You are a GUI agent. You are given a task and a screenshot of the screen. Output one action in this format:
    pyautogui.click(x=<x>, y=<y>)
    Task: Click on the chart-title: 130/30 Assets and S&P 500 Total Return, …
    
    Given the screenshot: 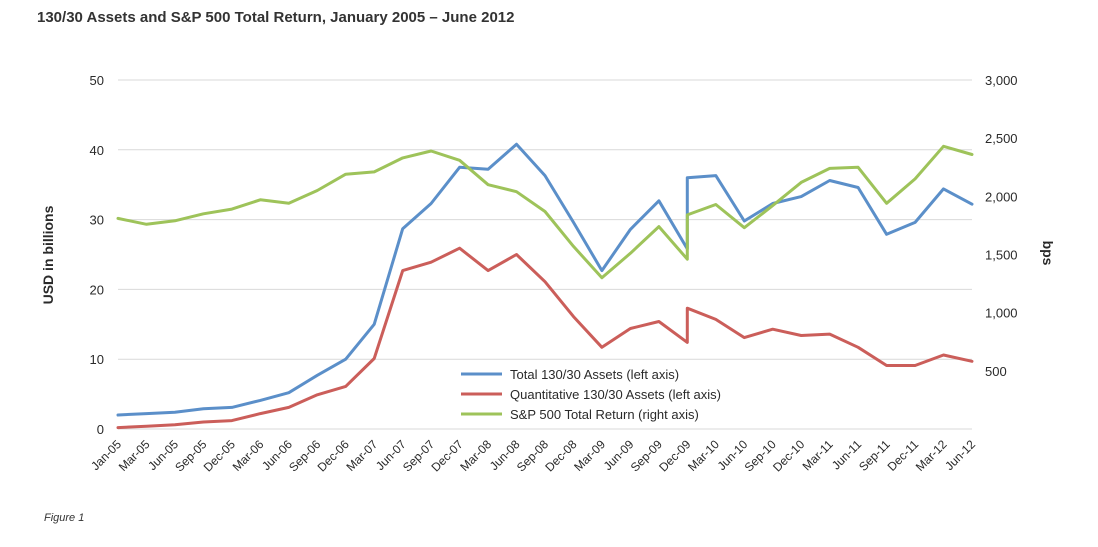 What is the action you would take?
    pyautogui.click(x=276, y=17)
    